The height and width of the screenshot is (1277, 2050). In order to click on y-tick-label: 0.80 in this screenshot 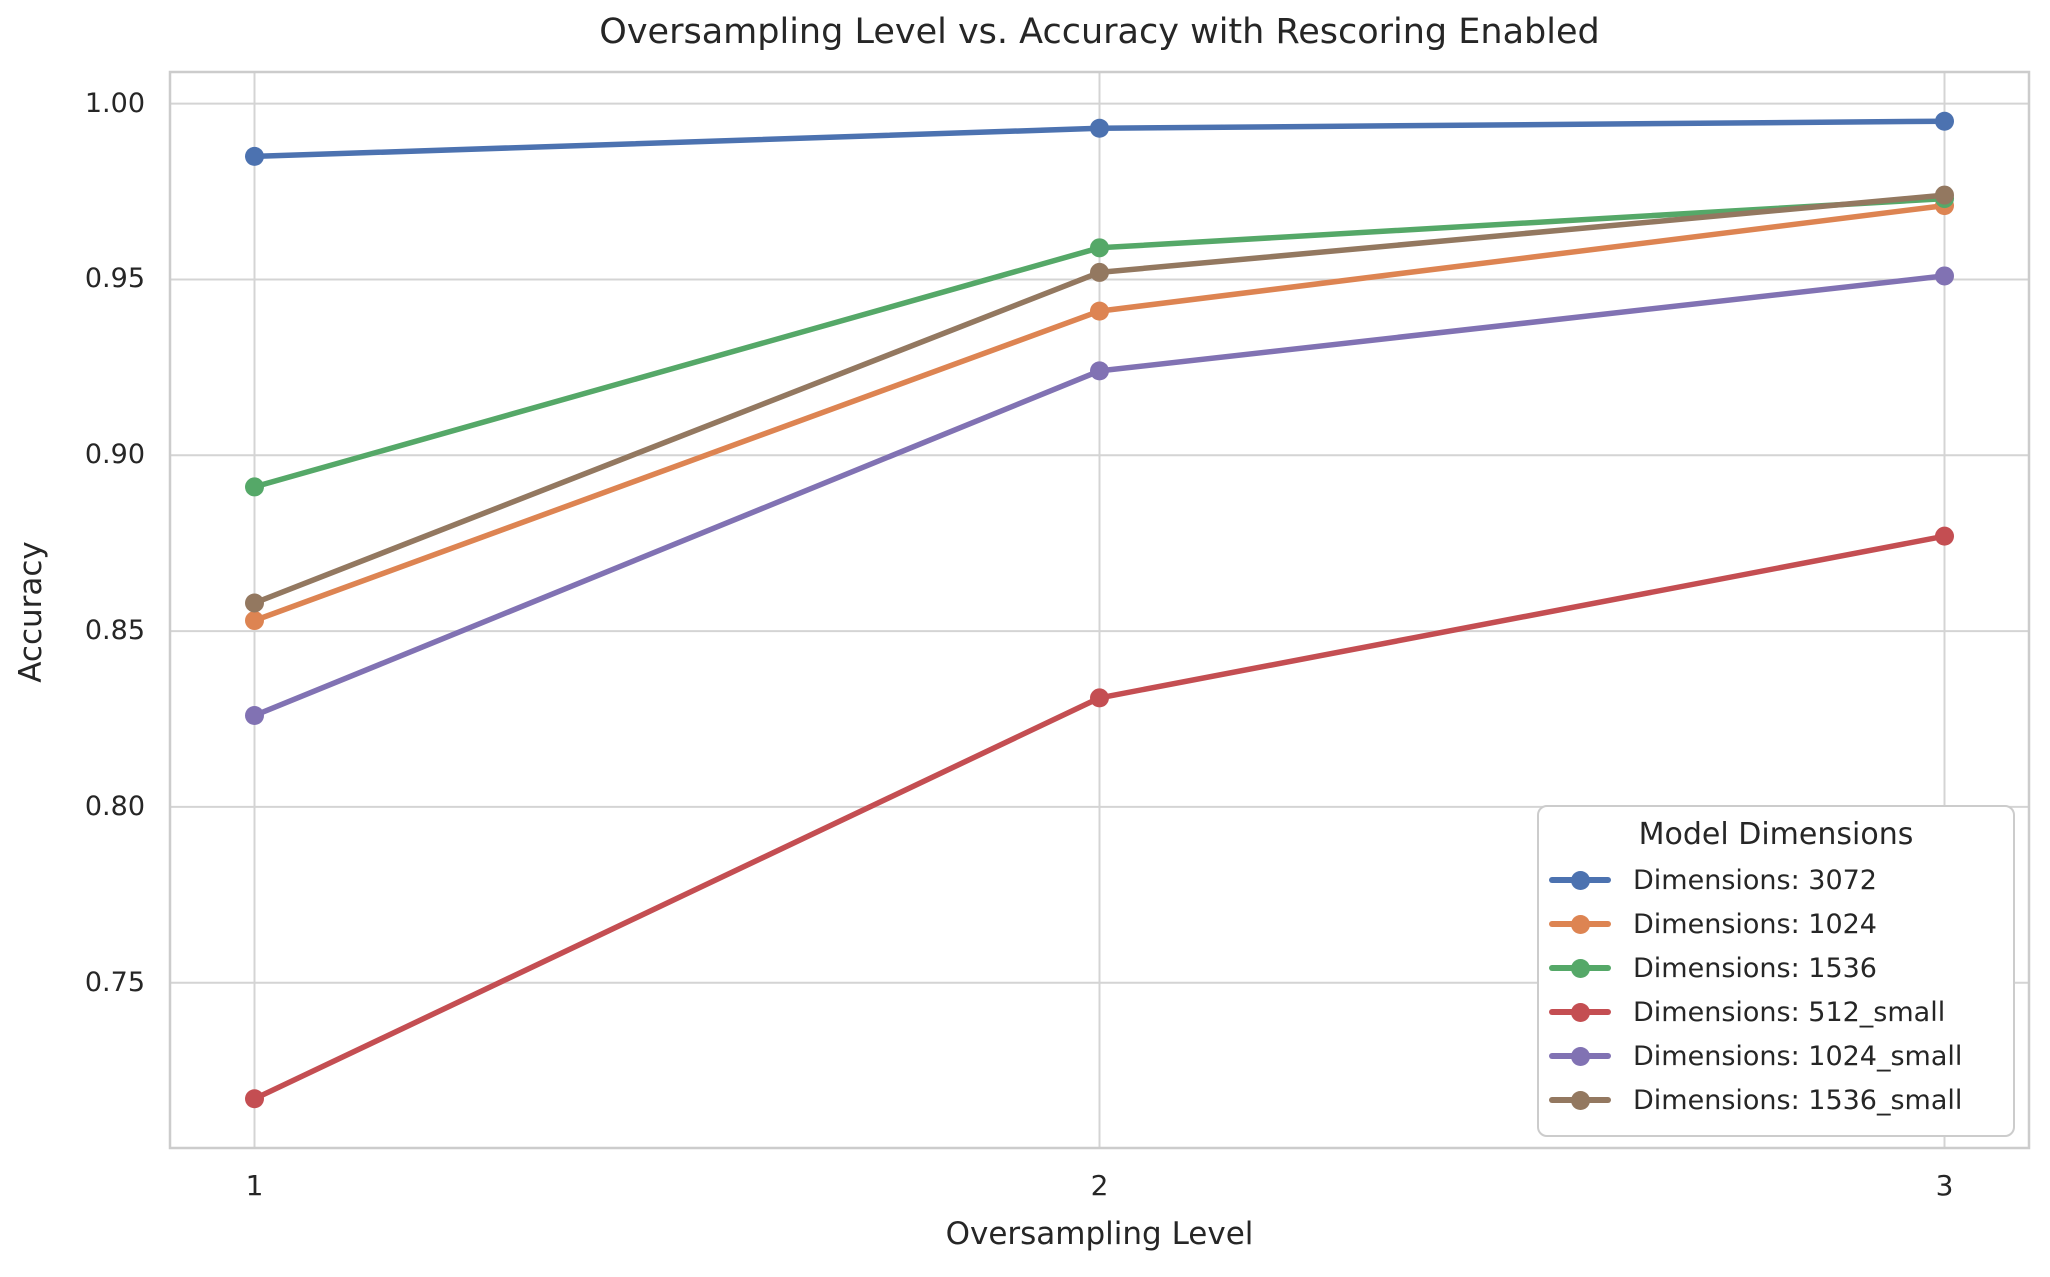, I will do `click(114, 806)`.